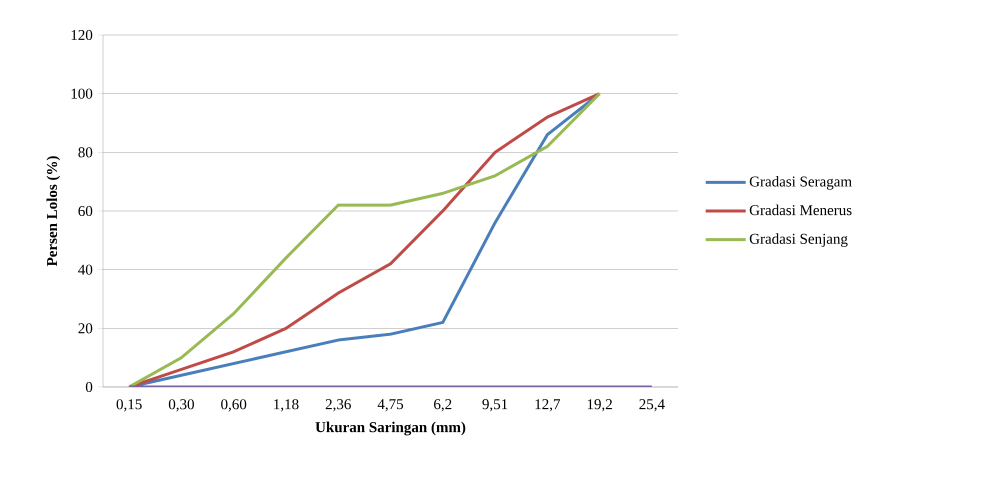  Describe the element at coordinates (286, 405) in the screenshot. I see `x-tick-label: 1,18` at that location.